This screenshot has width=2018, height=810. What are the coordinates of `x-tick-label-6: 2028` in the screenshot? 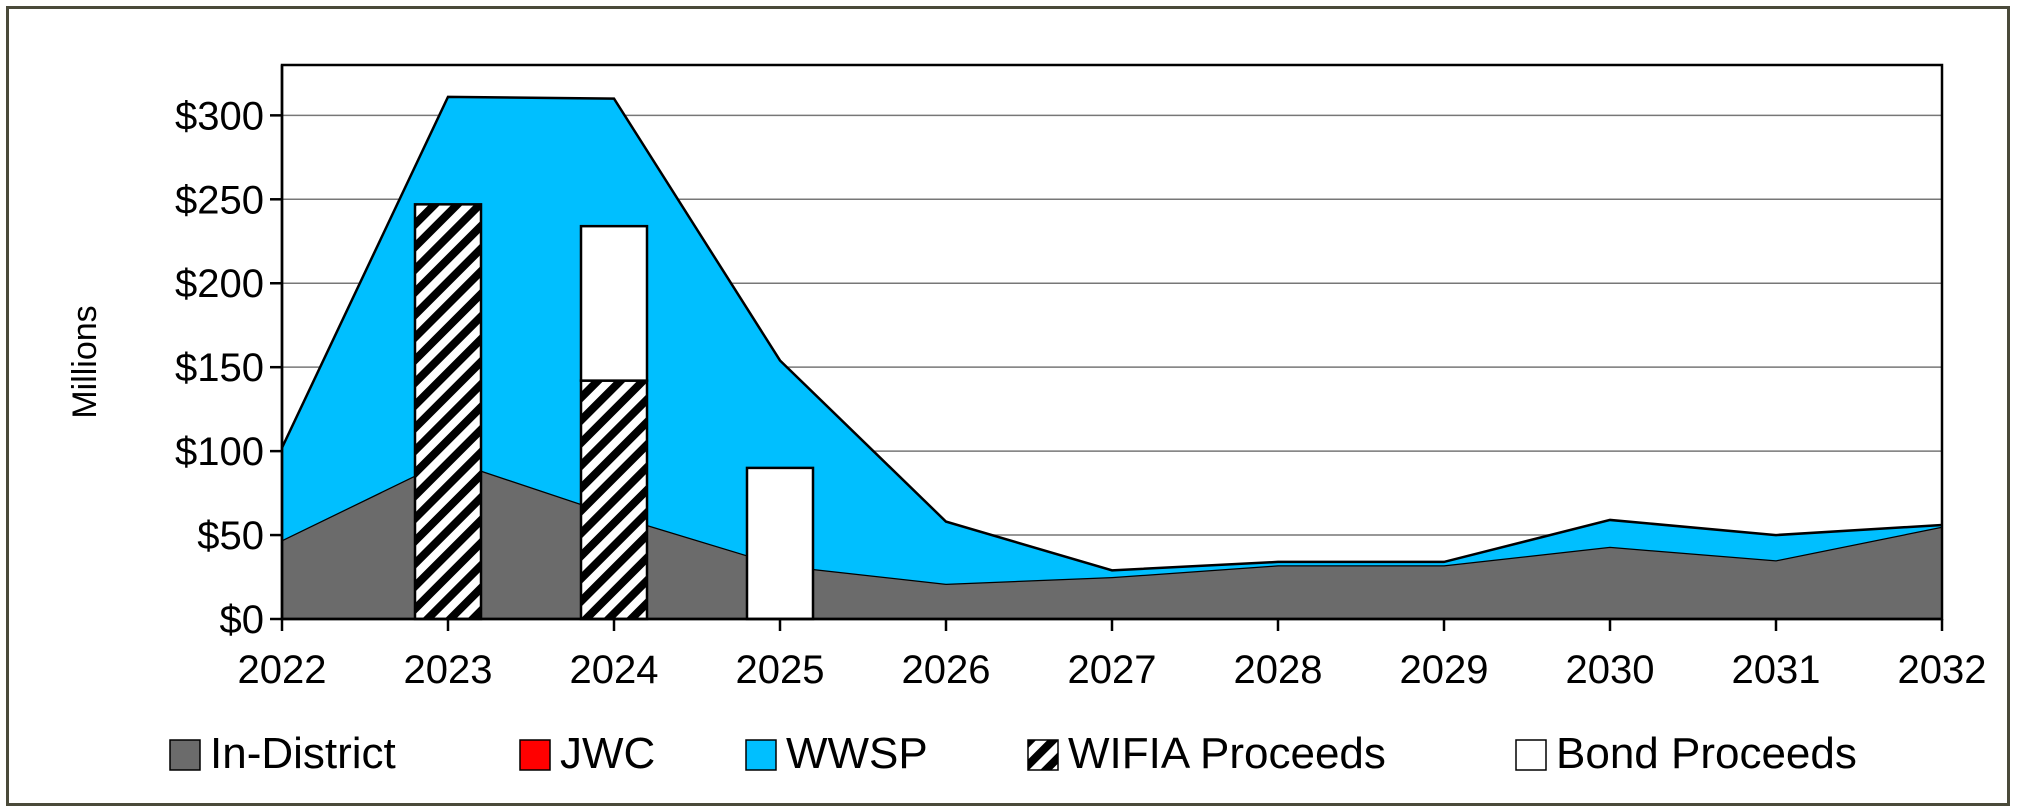 It's located at (1278, 670).